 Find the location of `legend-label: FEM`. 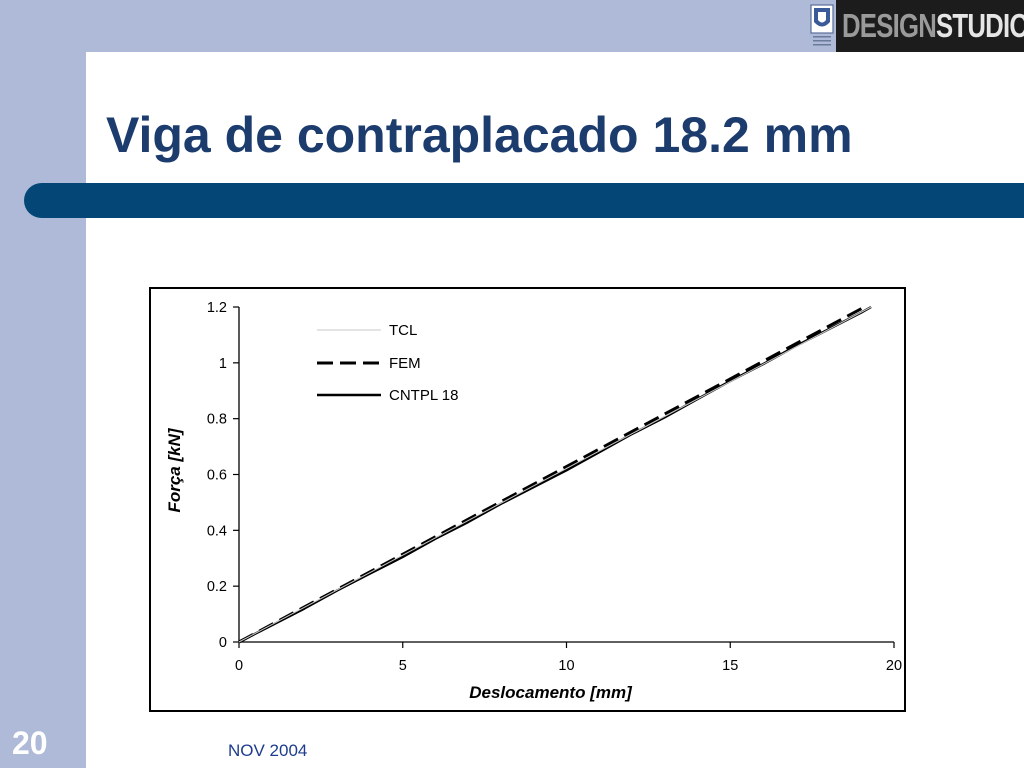

legend-label: FEM is located at coordinates (405, 363).